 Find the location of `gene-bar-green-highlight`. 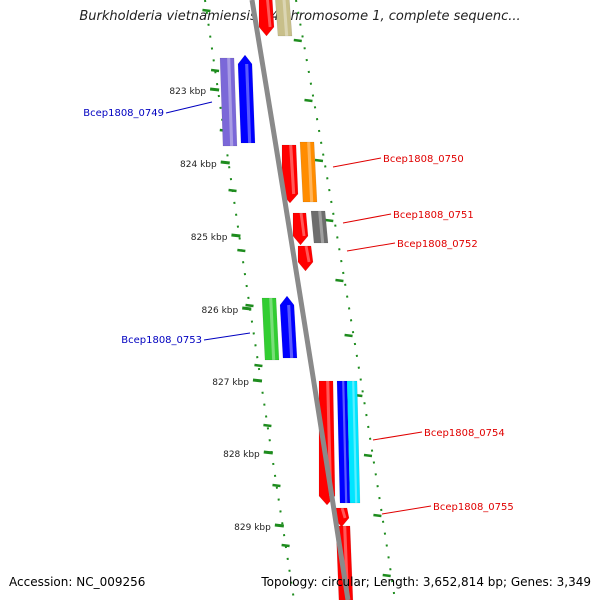

gene-bar-green-highlight is located at coordinates (272, 329).